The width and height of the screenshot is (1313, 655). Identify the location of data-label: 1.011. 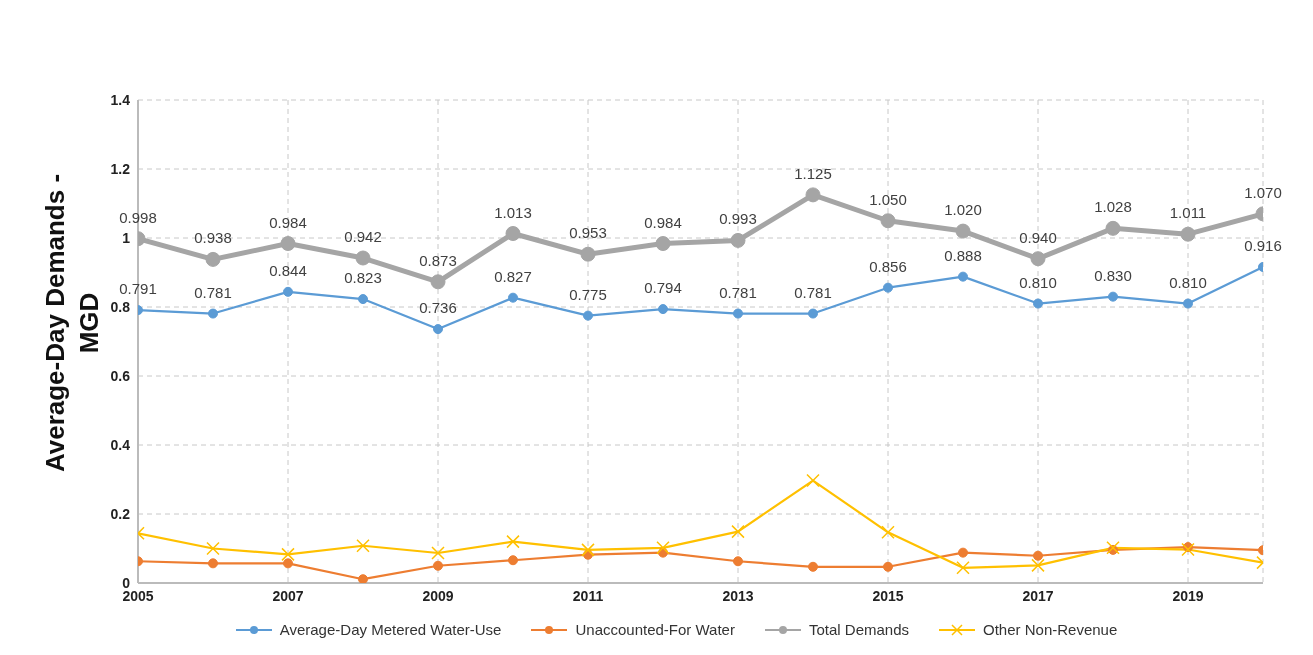
(1188, 213).